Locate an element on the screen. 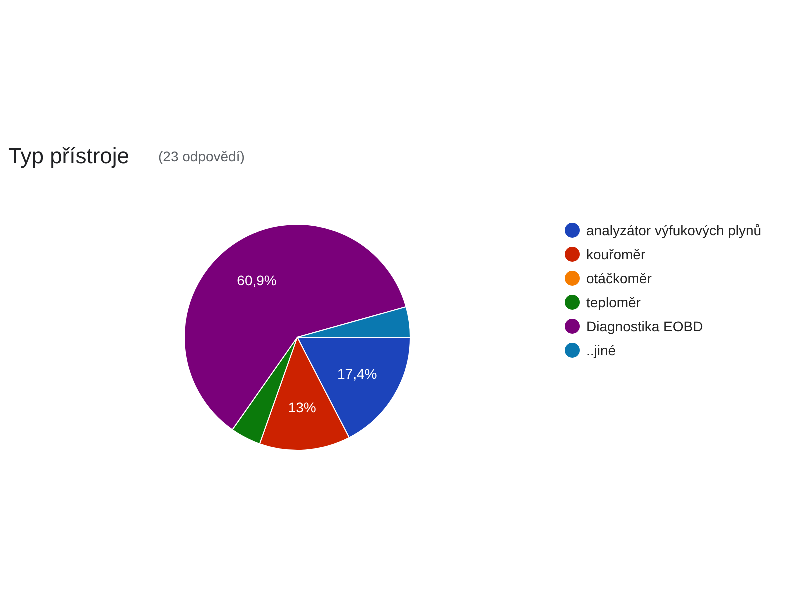  data-label: 17,4% is located at coordinates (358, 374).